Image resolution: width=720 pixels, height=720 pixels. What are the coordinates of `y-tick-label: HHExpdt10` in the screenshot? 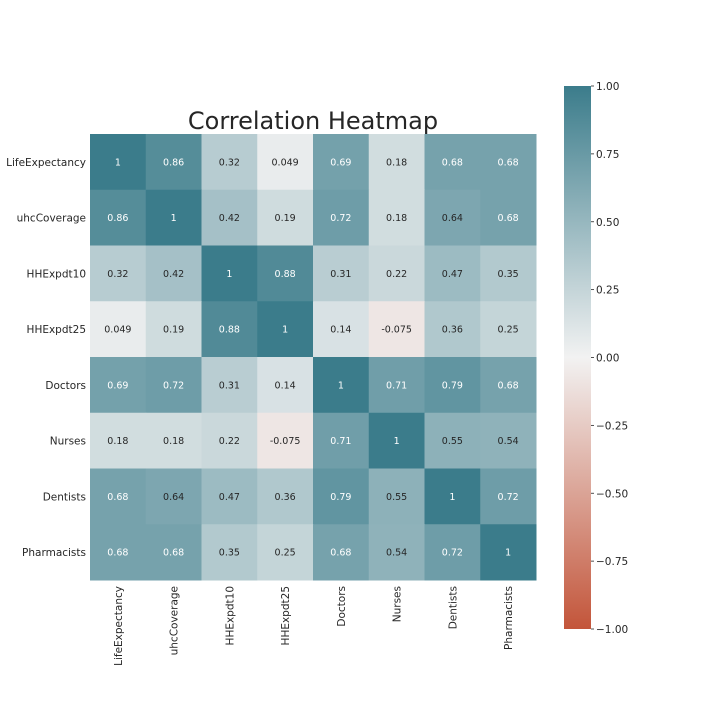 It's located at (56, 274).